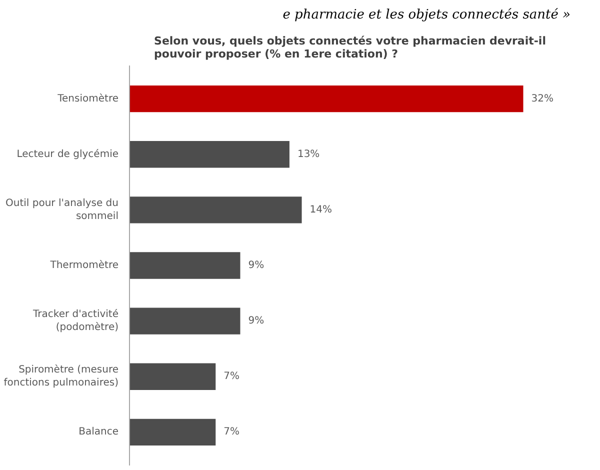 The width and height of the screenshot is (600, 470). What do you see at coordinates (61, 376) in the screenshot?
I see `y-tick-label: Spiromètre (mesure fonctions pulmonaires)` at bounding box center [61, 376].